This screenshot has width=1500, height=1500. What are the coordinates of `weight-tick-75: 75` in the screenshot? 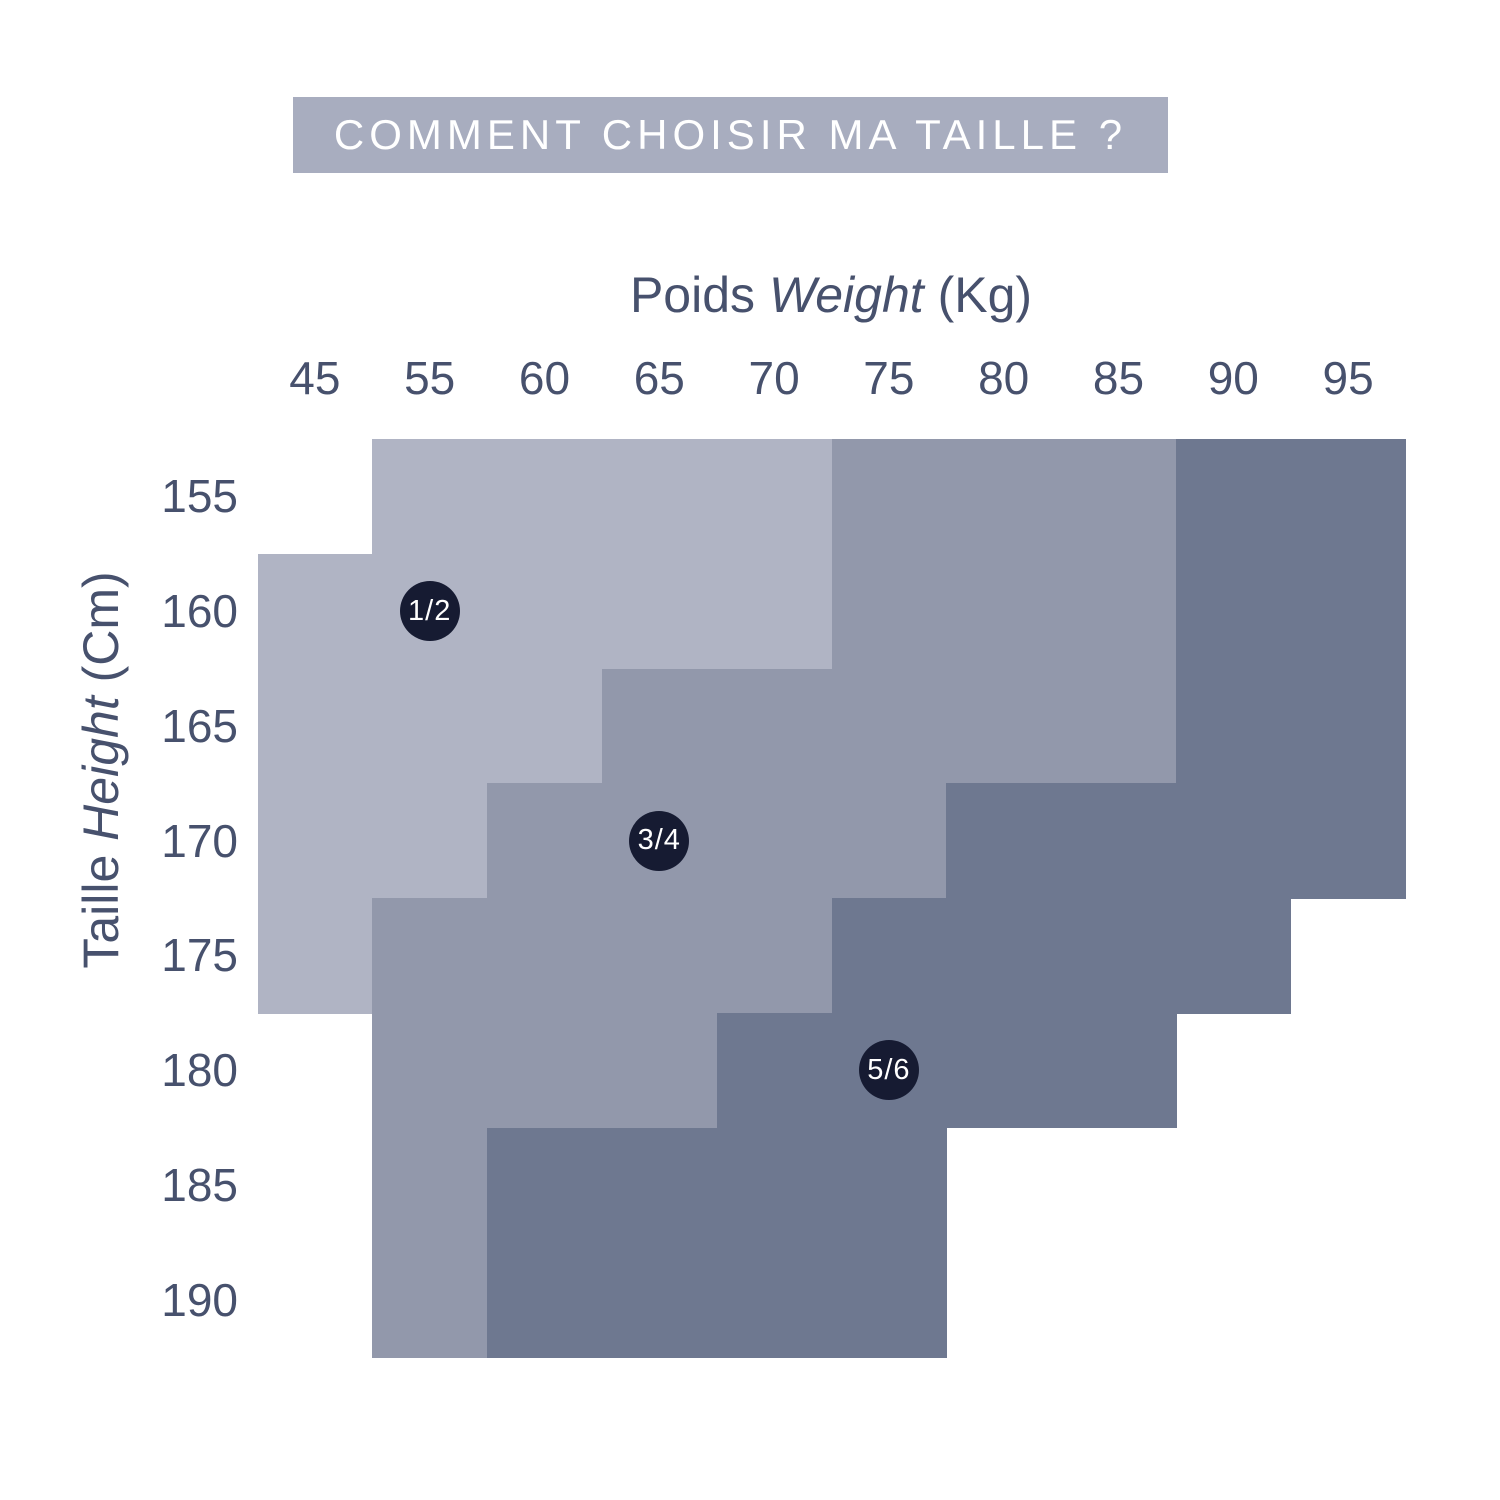 It's located at (889, 378).